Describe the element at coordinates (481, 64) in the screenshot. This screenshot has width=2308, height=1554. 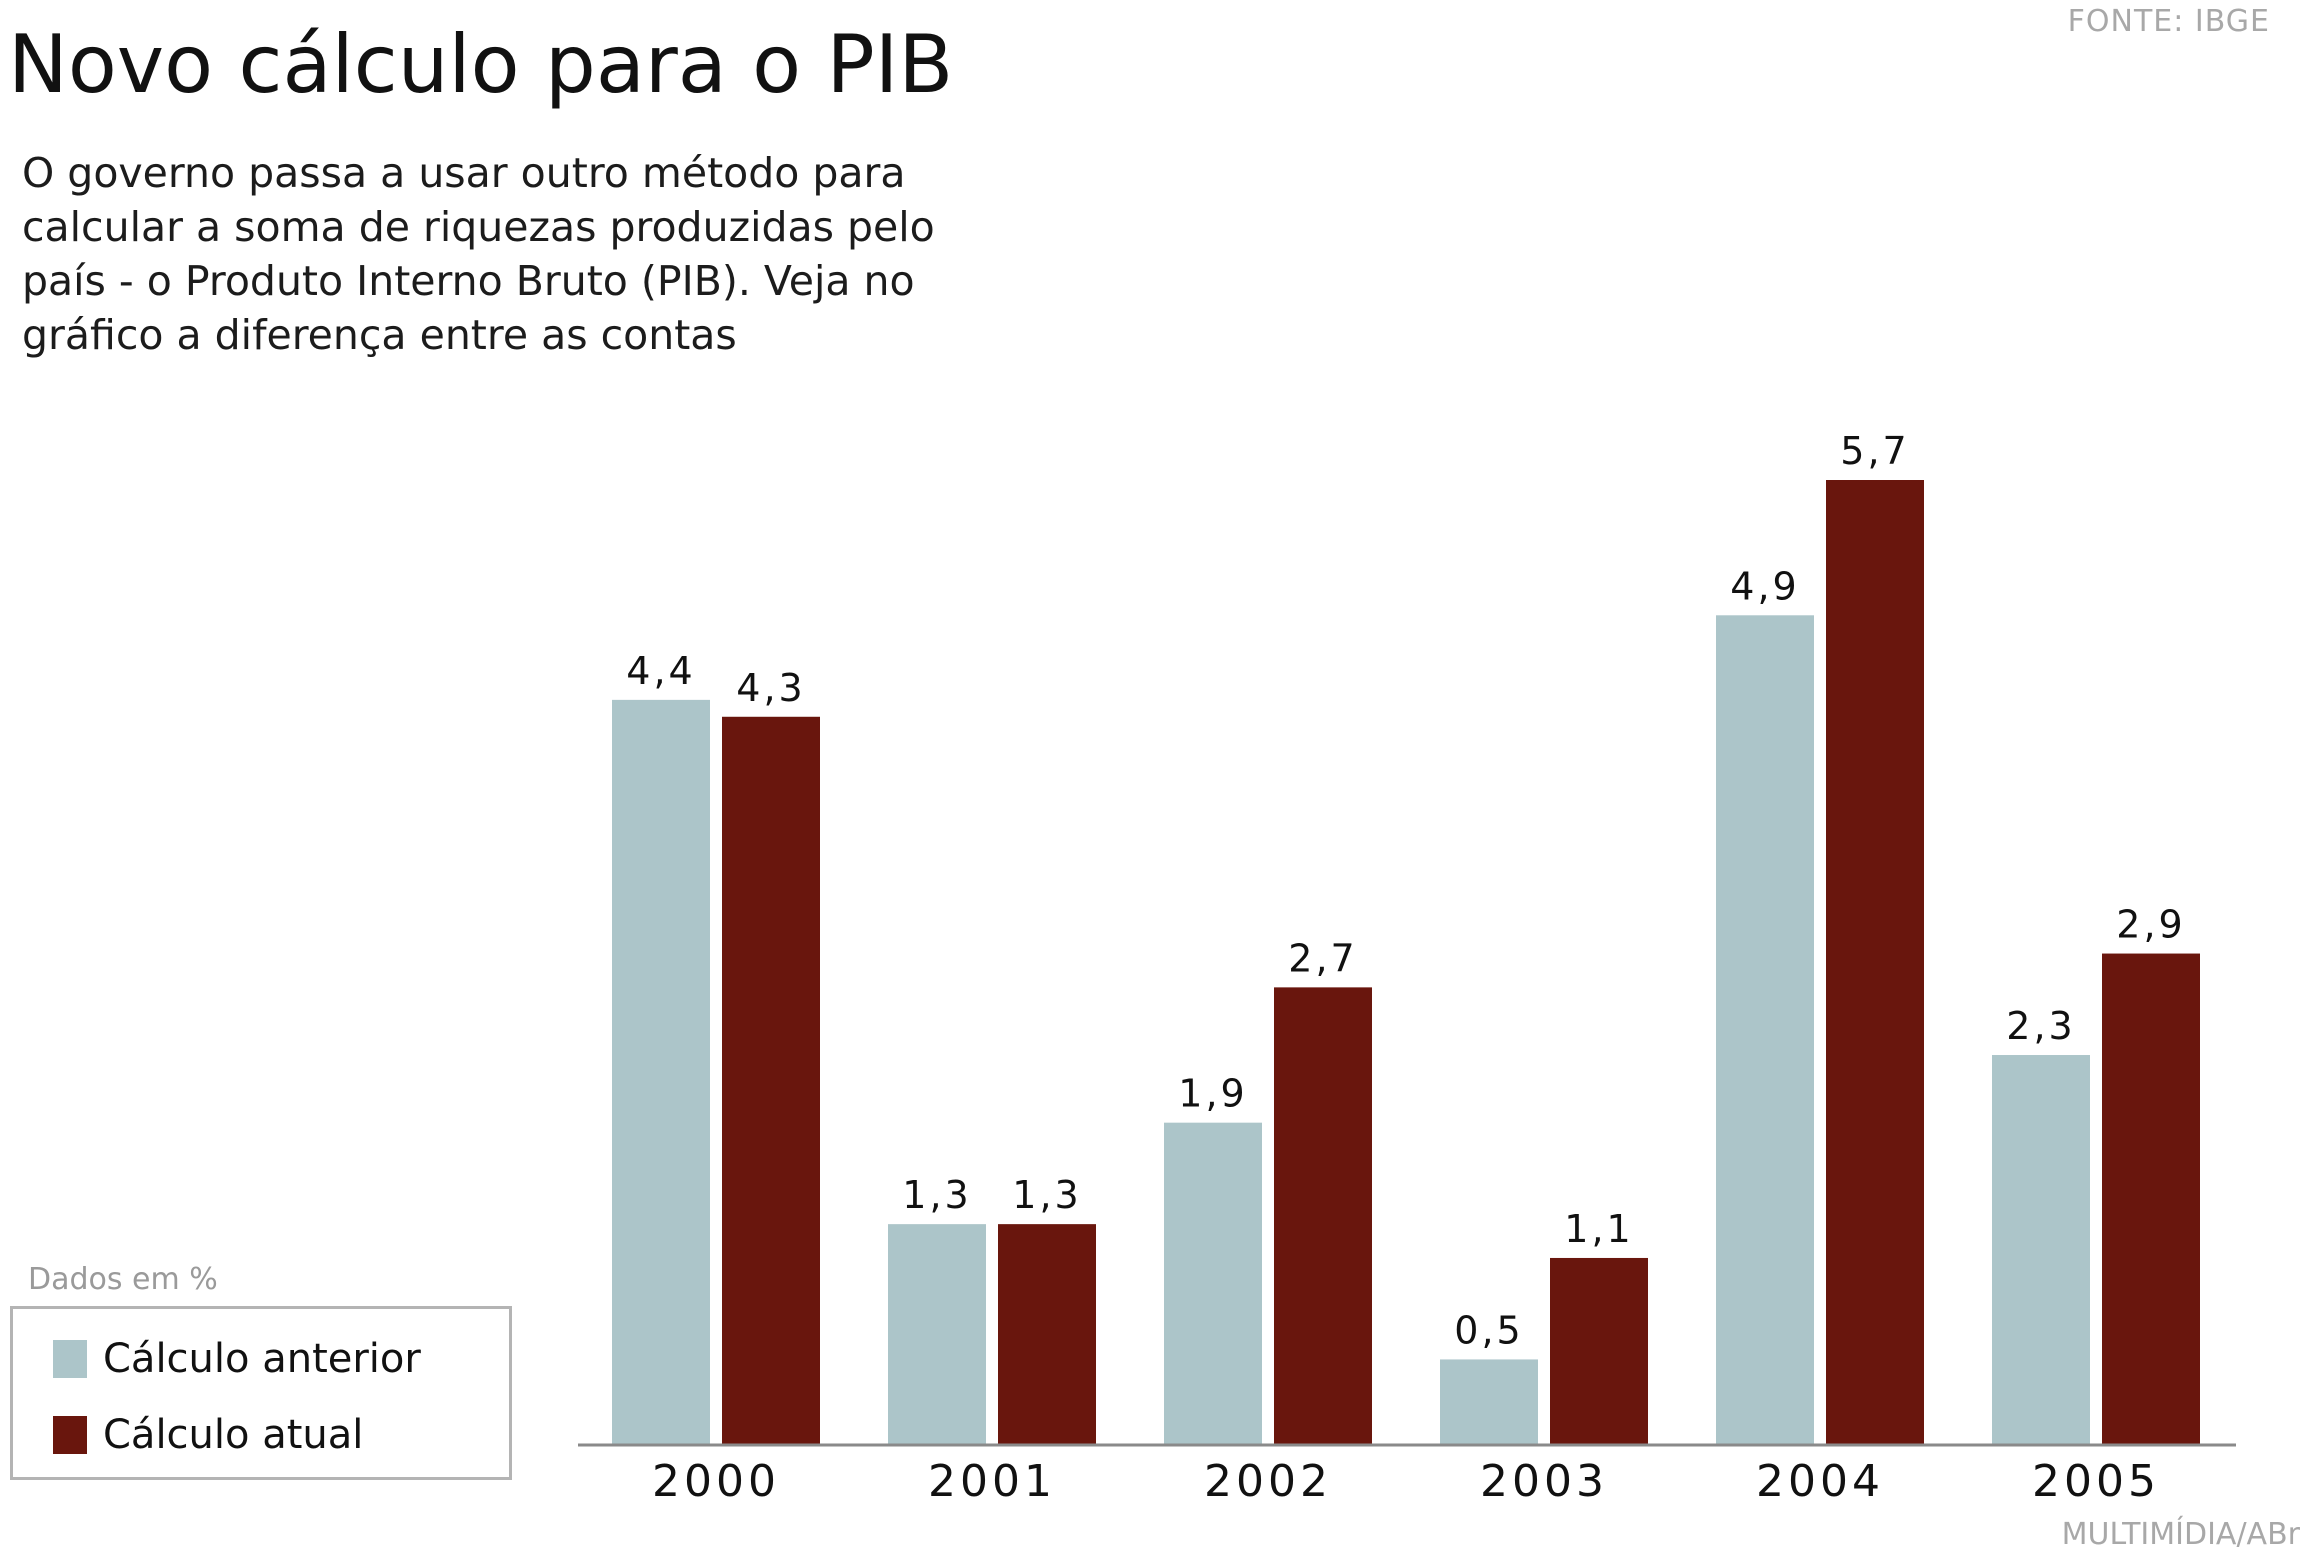
I see `chart-title: Novo cálculo para o PIB` at that location.